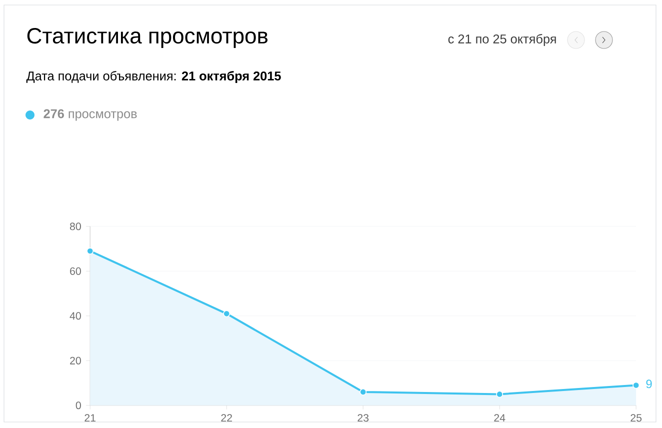 The height and width of the screenshot is (428, 662). What do you see at coordinates (78, 406) in the screenshot?
I see `y-tick-label: 0` at bounding box center [78, 406].